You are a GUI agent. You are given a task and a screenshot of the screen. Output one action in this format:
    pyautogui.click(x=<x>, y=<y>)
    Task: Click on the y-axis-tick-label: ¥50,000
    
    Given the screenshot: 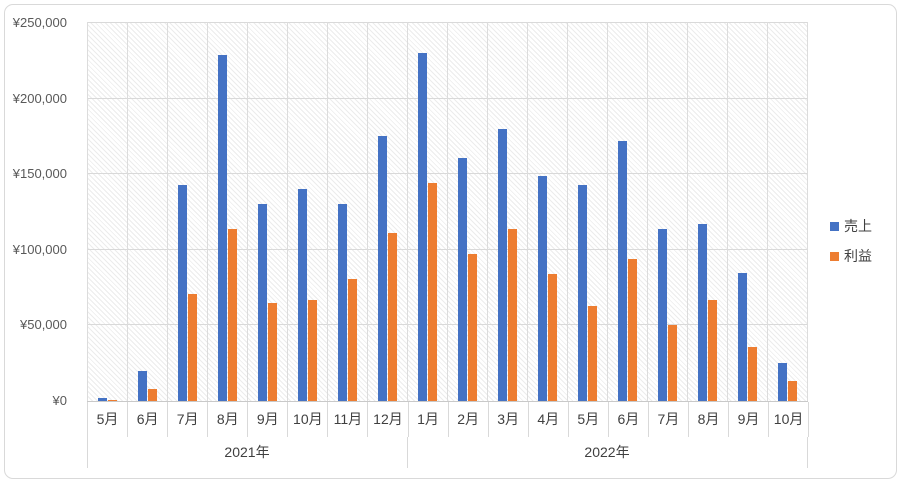 What is the action you would take?
    pyautogui.click(x=43, y=325)
    